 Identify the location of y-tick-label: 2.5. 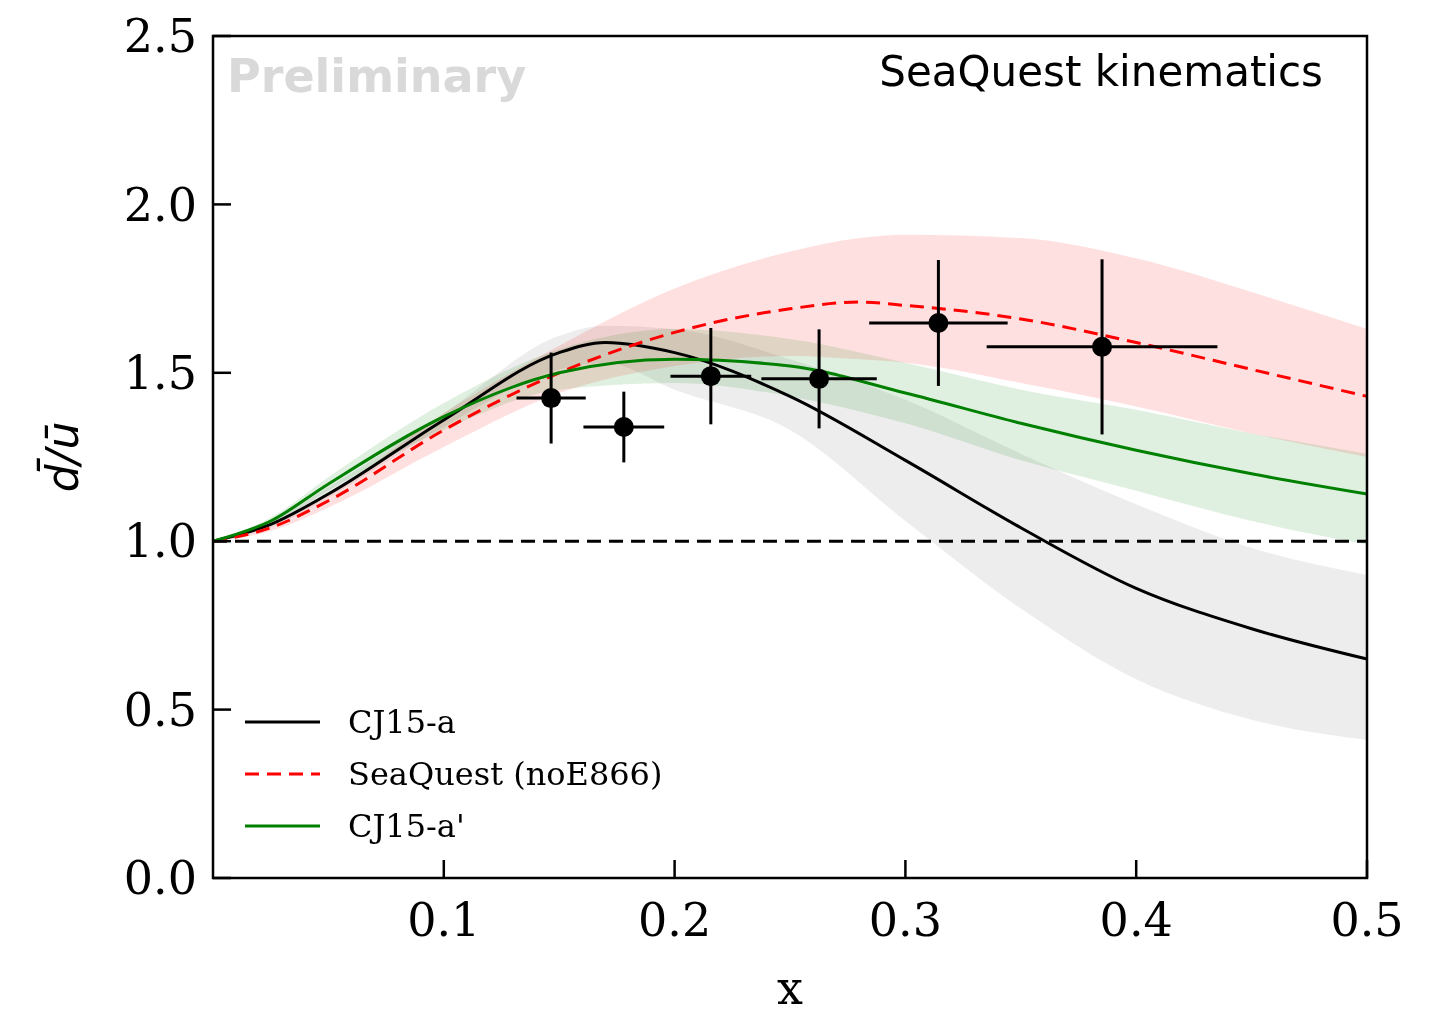
(160, 36).